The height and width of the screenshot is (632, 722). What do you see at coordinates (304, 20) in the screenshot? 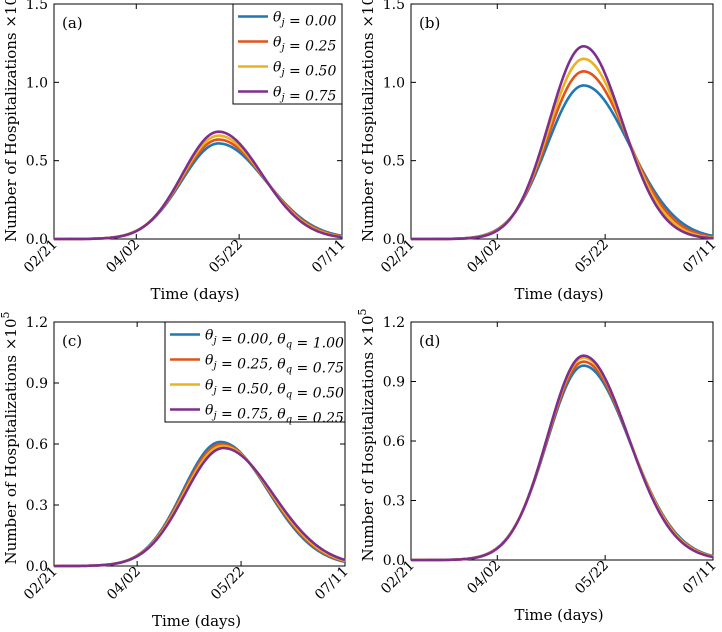
I see `legend-entry-0: θj = 0.00` at bounding box center [304, 20].